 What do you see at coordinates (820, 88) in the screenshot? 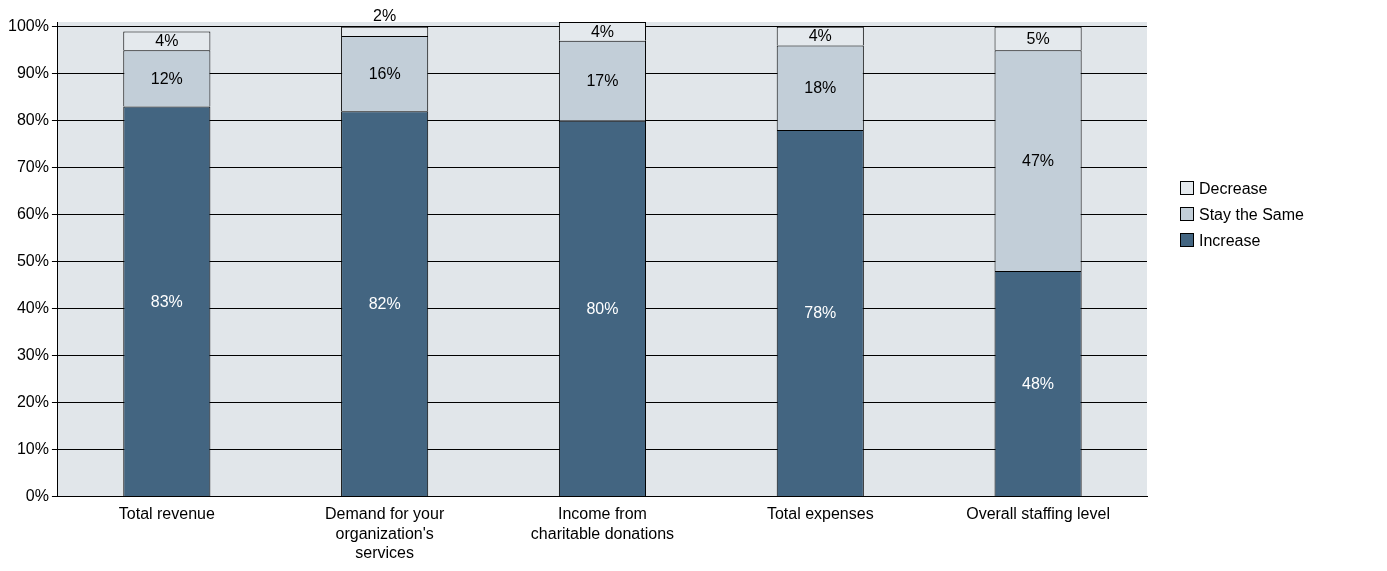
I see `data-label: 18%` at bounding box center [820, 88].